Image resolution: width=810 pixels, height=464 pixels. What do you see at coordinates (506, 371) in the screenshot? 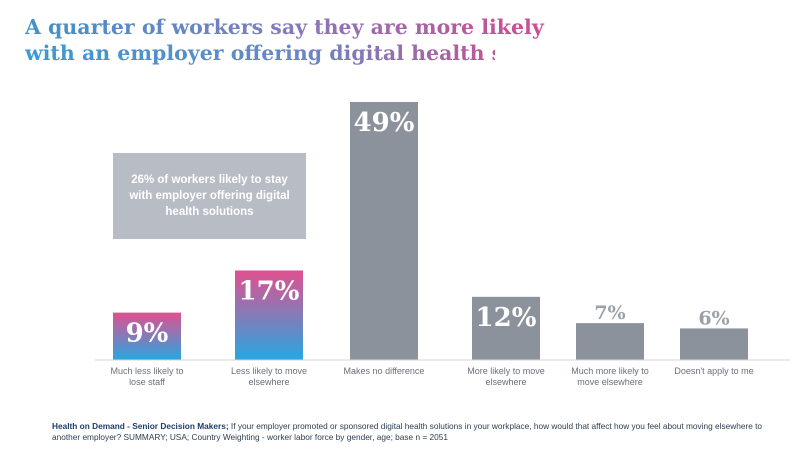
I see `category-label: More likely to move` at bounding box center [506, 371].